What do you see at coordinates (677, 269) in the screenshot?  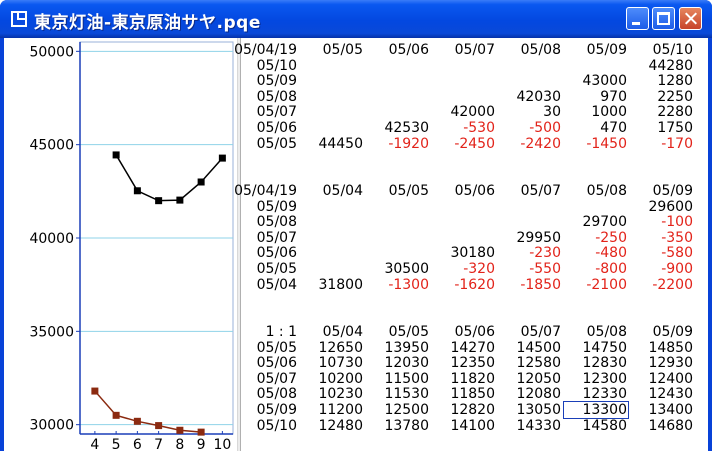 I see `table-cell: -900` at bounding box center [677, 269].